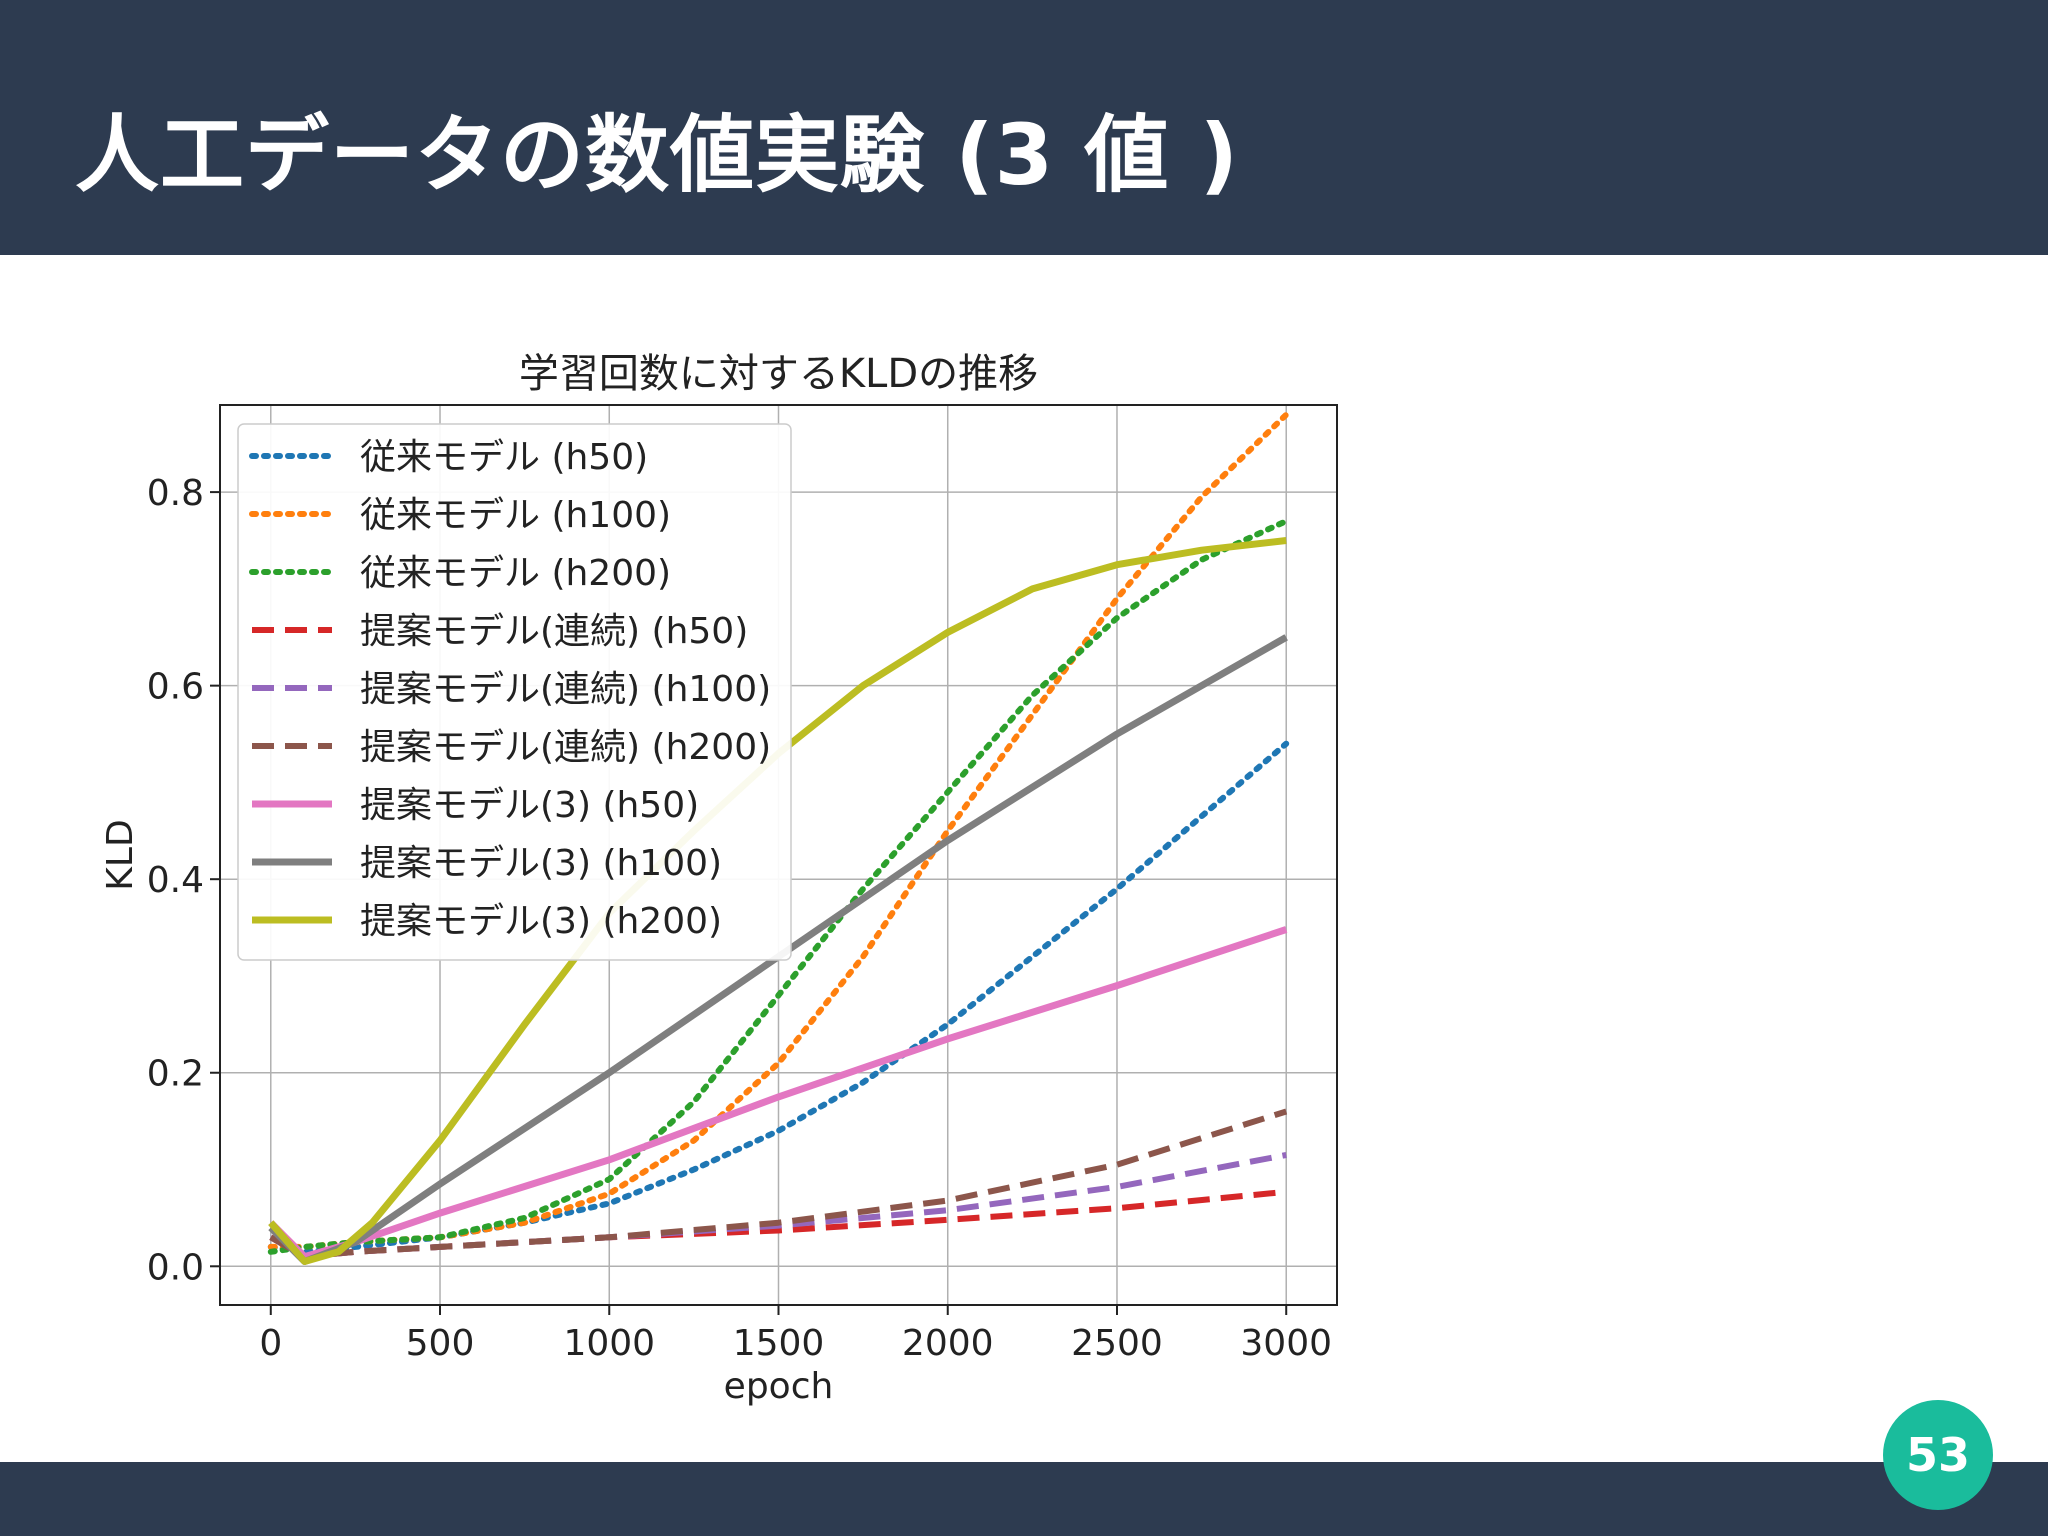  What do you see at coordinates (175, 1074) in the screenshot?
I see `y-tick-label: 0.2` at bounding box center [175, 1074].